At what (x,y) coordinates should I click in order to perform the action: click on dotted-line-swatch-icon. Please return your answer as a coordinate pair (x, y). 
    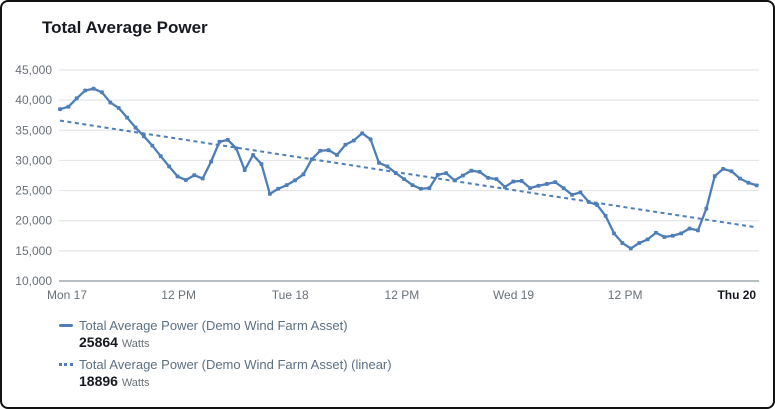
    Looking at the image, I should click on (66, 364).